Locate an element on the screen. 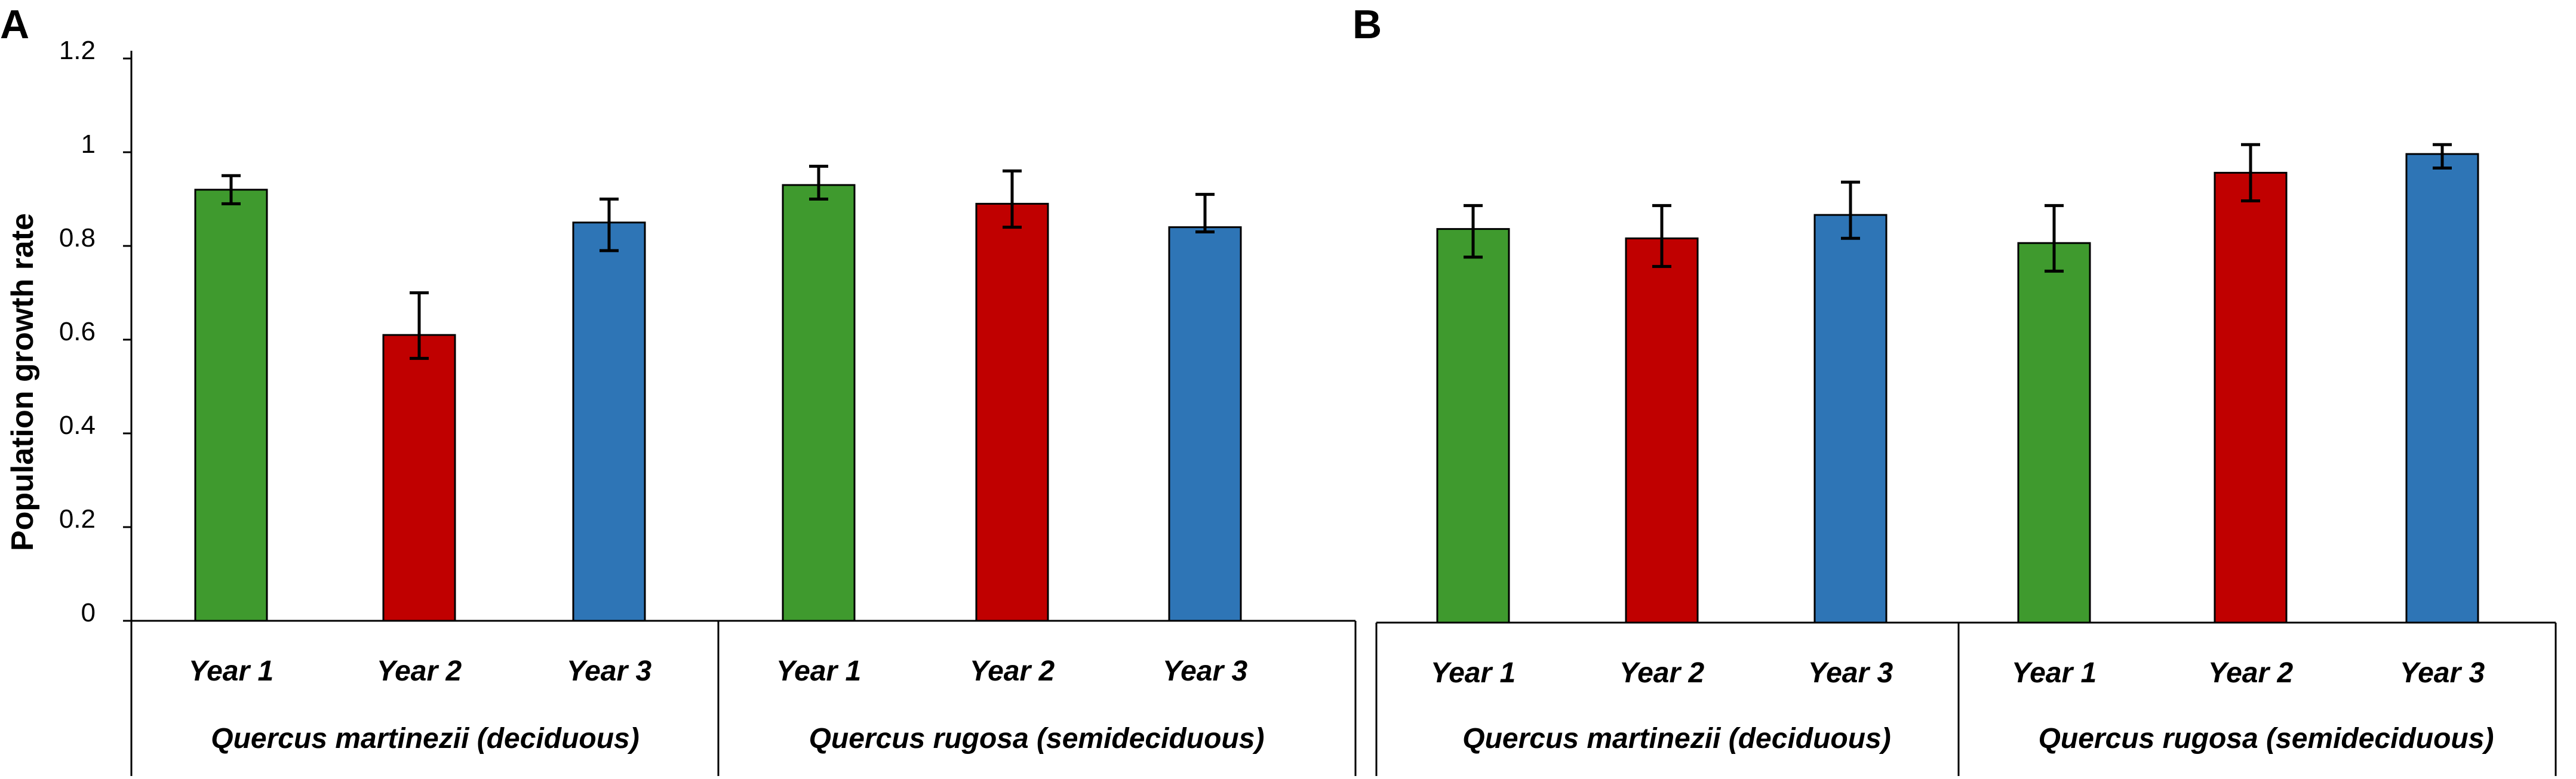 The image size is (2576, 779). panel-b-group-label: Quercus martinezii (deciduous) is located at coordinates (1676, 739).